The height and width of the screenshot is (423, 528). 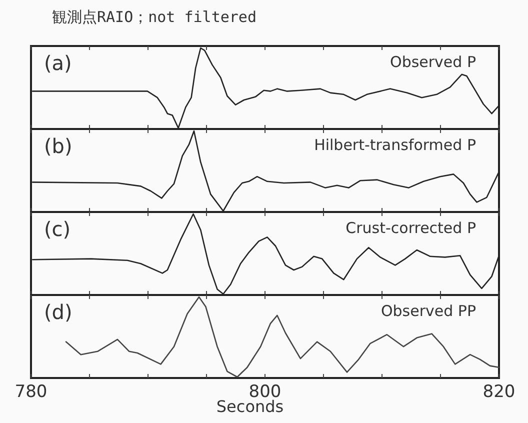 What do you see at coordinates (499, 392) in the screenshot?
I see `x-tick-label: 820` at bounding box center [499, 392].